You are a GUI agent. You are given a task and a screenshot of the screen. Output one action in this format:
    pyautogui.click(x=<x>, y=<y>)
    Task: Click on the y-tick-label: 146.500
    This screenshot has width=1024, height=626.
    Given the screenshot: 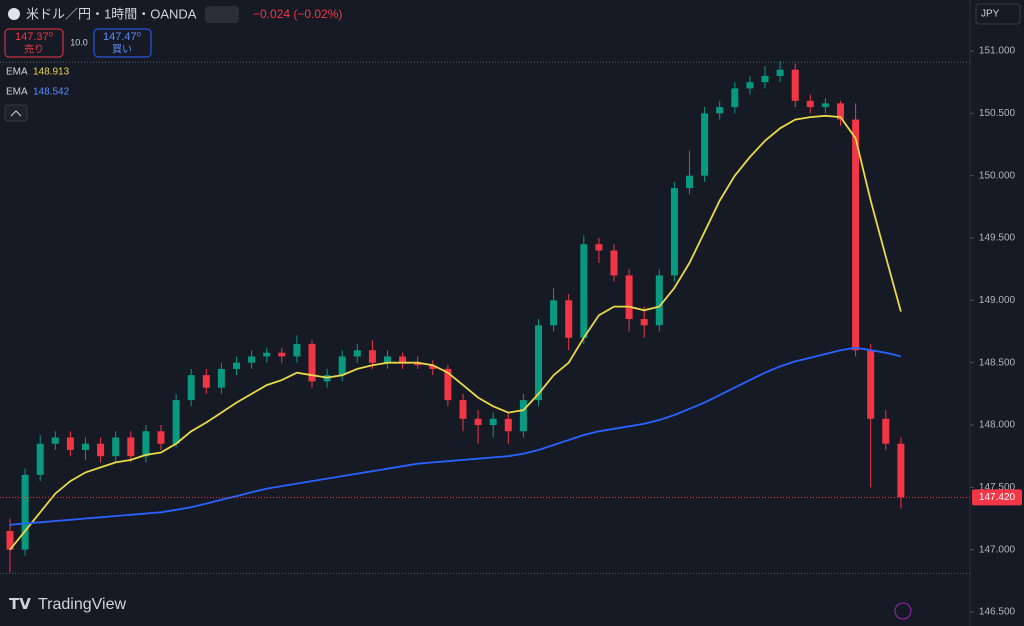 What is the action you would take?
    pyautogui.click(x=997, y=612)
    